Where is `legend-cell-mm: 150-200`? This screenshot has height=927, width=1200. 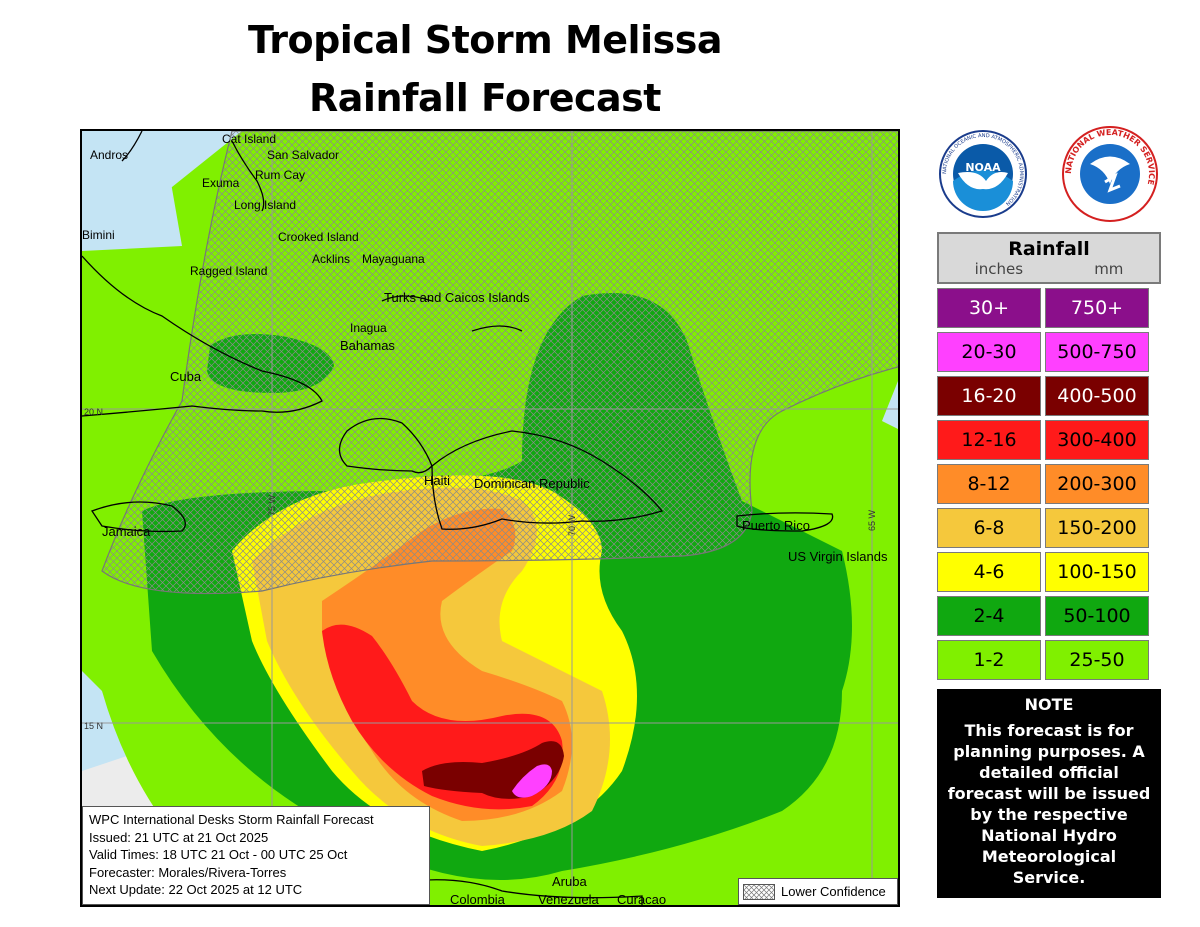
legend-cell-mm: 150-200 is located at coordinates (1097, 528).